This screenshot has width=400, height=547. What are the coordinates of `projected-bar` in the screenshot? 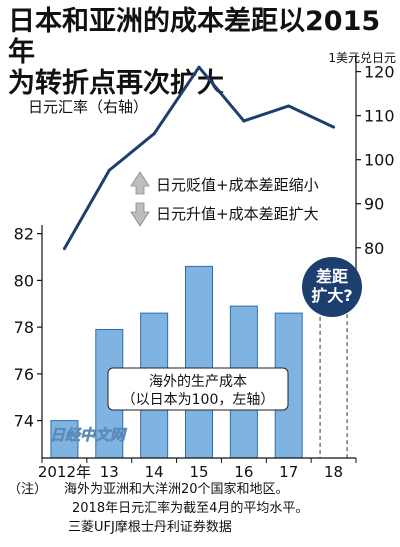 It's located at (333, 385).